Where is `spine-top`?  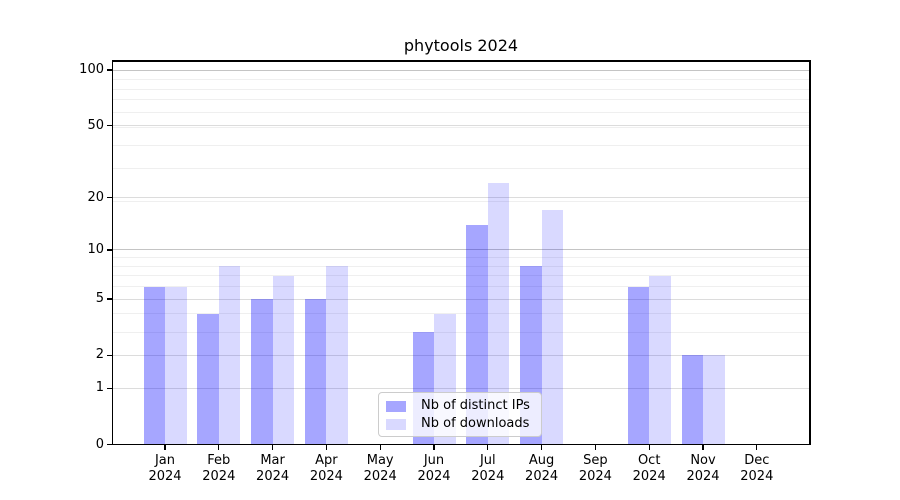 spine-top is located at coordinates (461, 61).